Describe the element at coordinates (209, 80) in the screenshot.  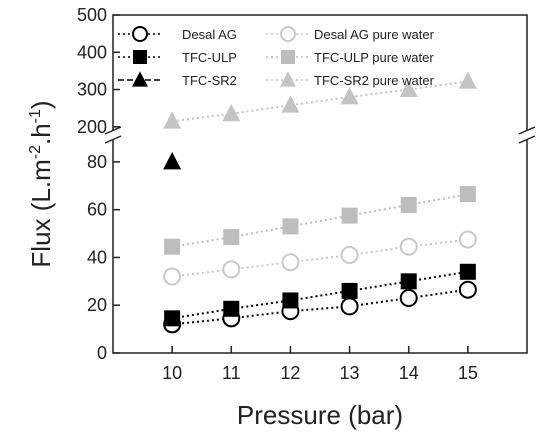
I see `legend-label-tfc-sr2: TFC-SR2` at that location.